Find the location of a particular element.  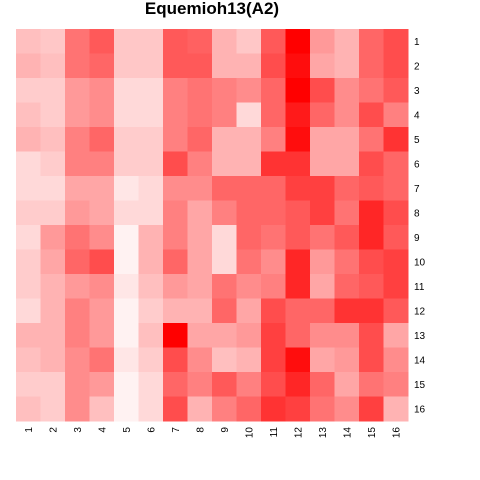

y-tick-label: 9 is located at coordinates (417, 238).